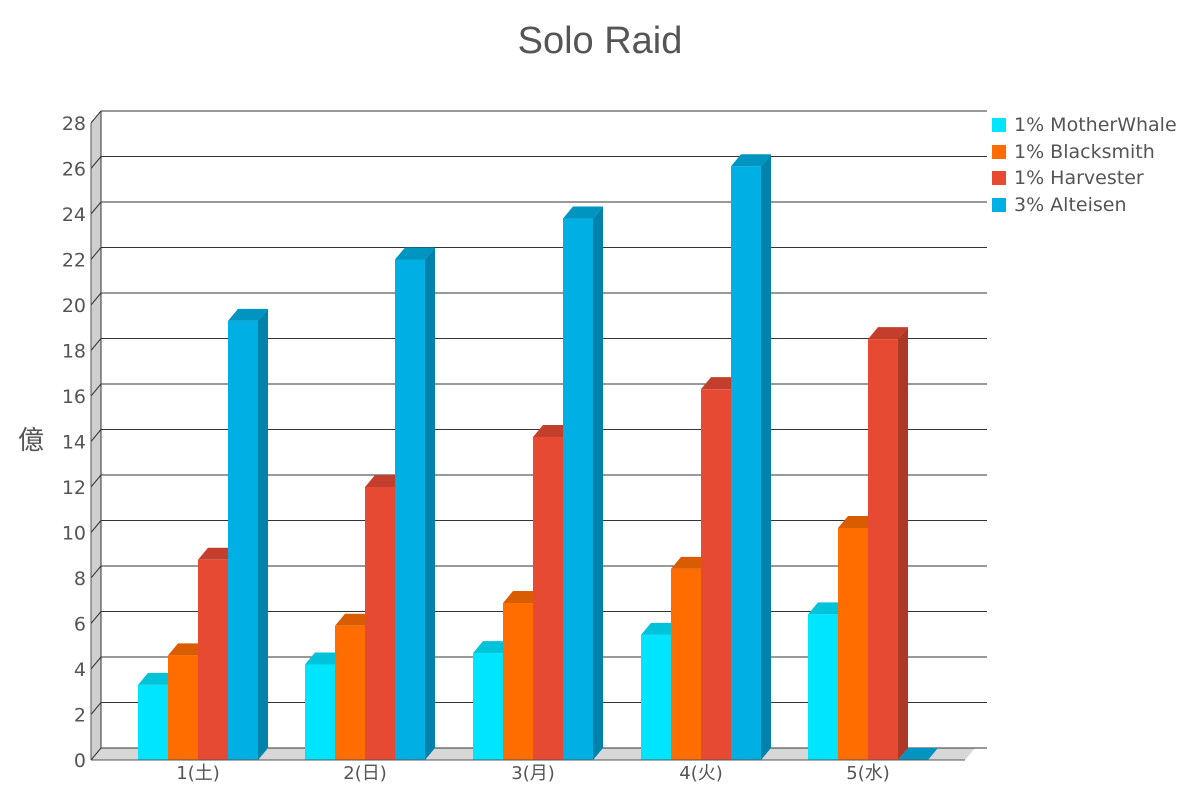 The image size is (1200, 805). Describe the element at coordinates (868, 773) in the screenshot. I see `x-tick-label: 5(水)` at that location.